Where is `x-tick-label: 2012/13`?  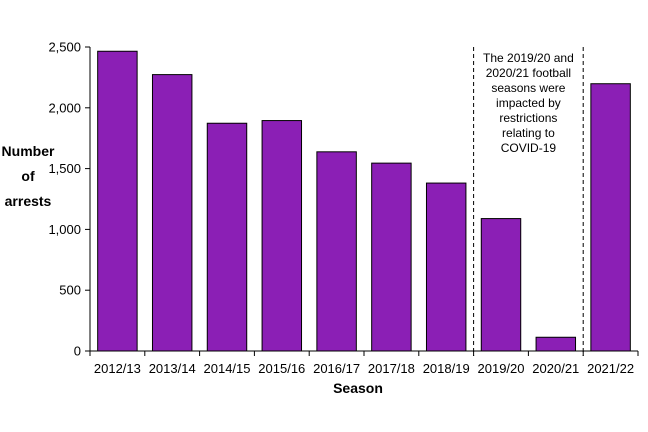
x-tick-label: 2012/13 is located at coordinates (117, 368).